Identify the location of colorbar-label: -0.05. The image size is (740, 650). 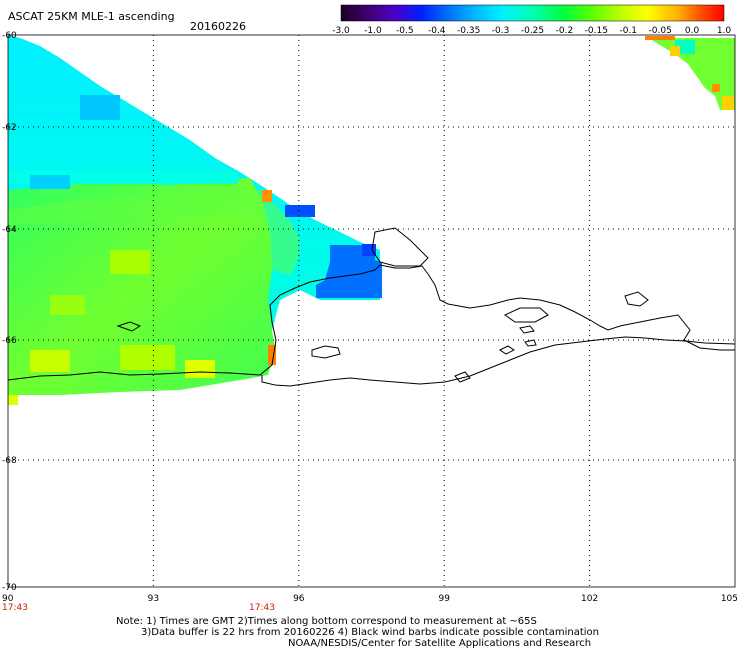
(660, 31).